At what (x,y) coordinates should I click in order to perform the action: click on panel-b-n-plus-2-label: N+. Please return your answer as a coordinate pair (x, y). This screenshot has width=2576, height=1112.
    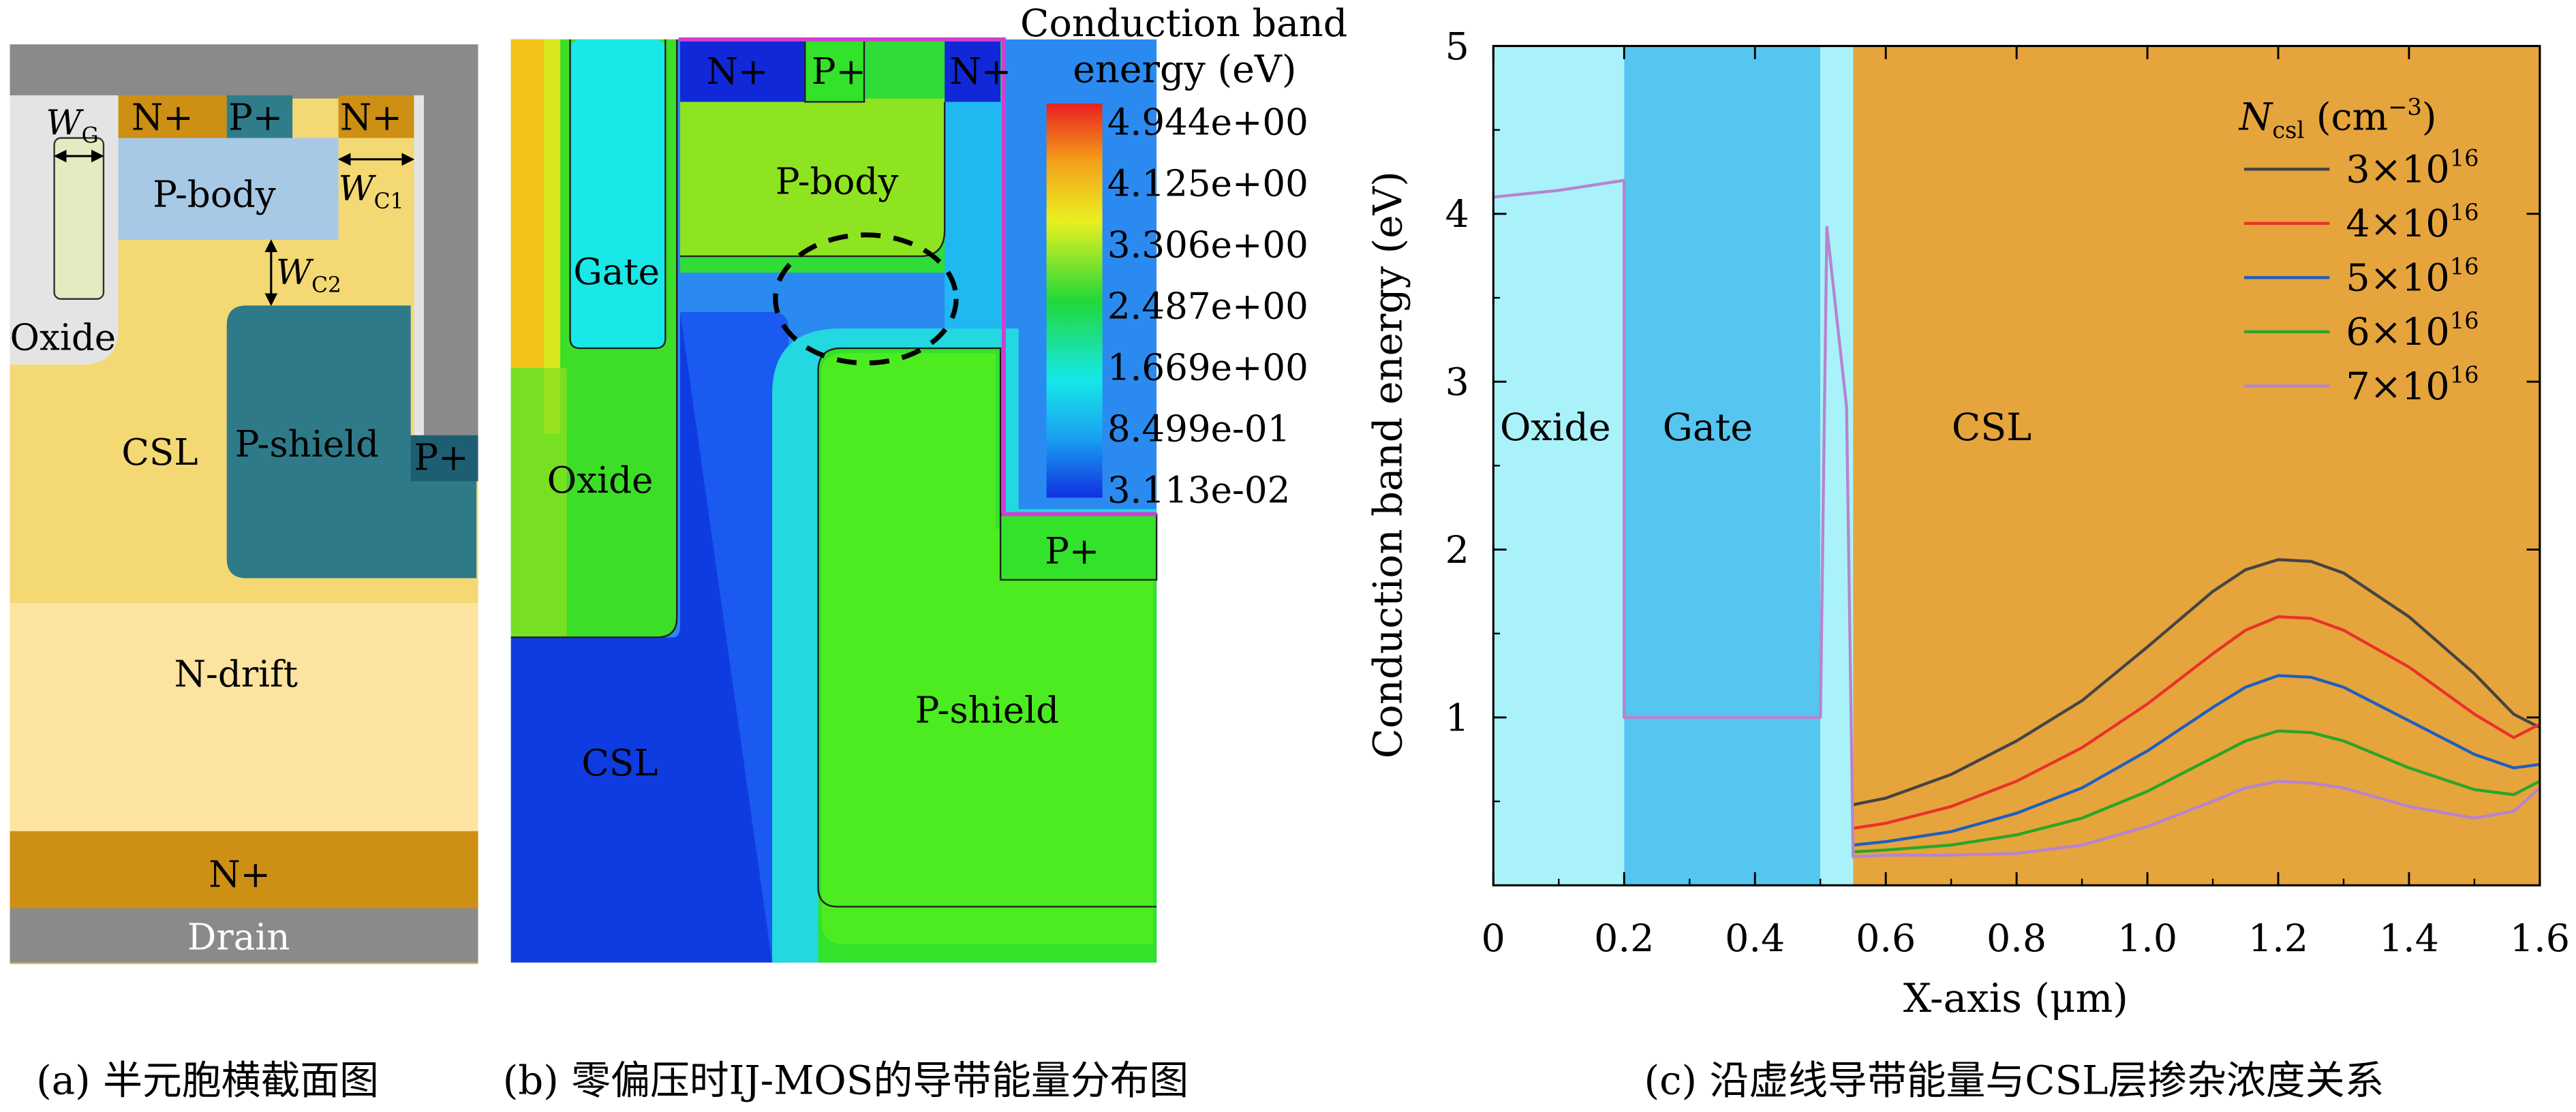
    Looking at the image, I should click on (980, 71).